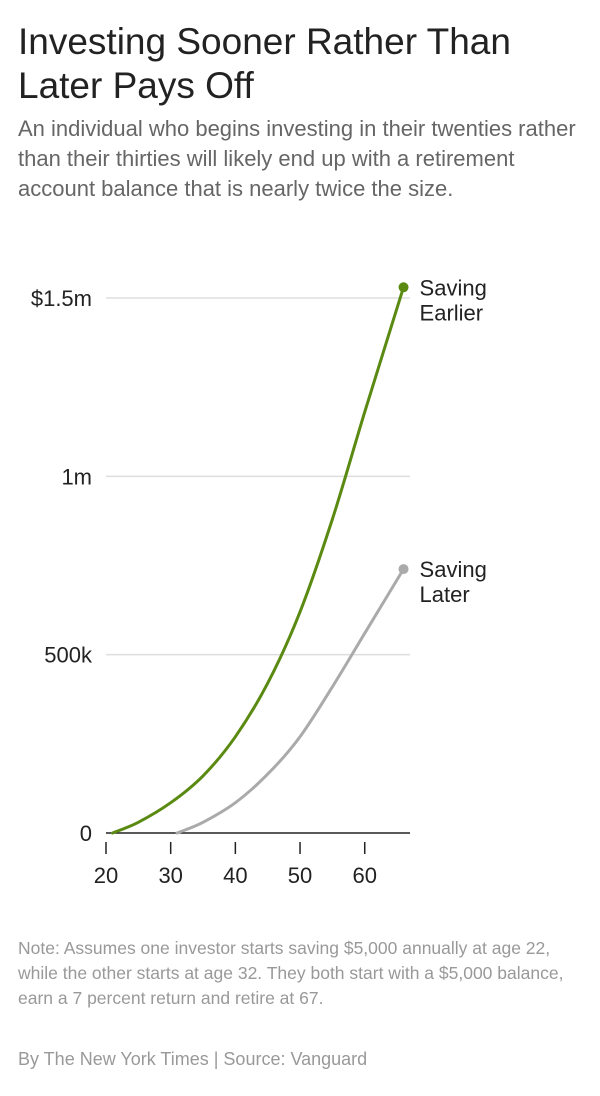 This screenshot has height=1096, width=600. I want to click on x-tick-label: 60, so click(364, 875).